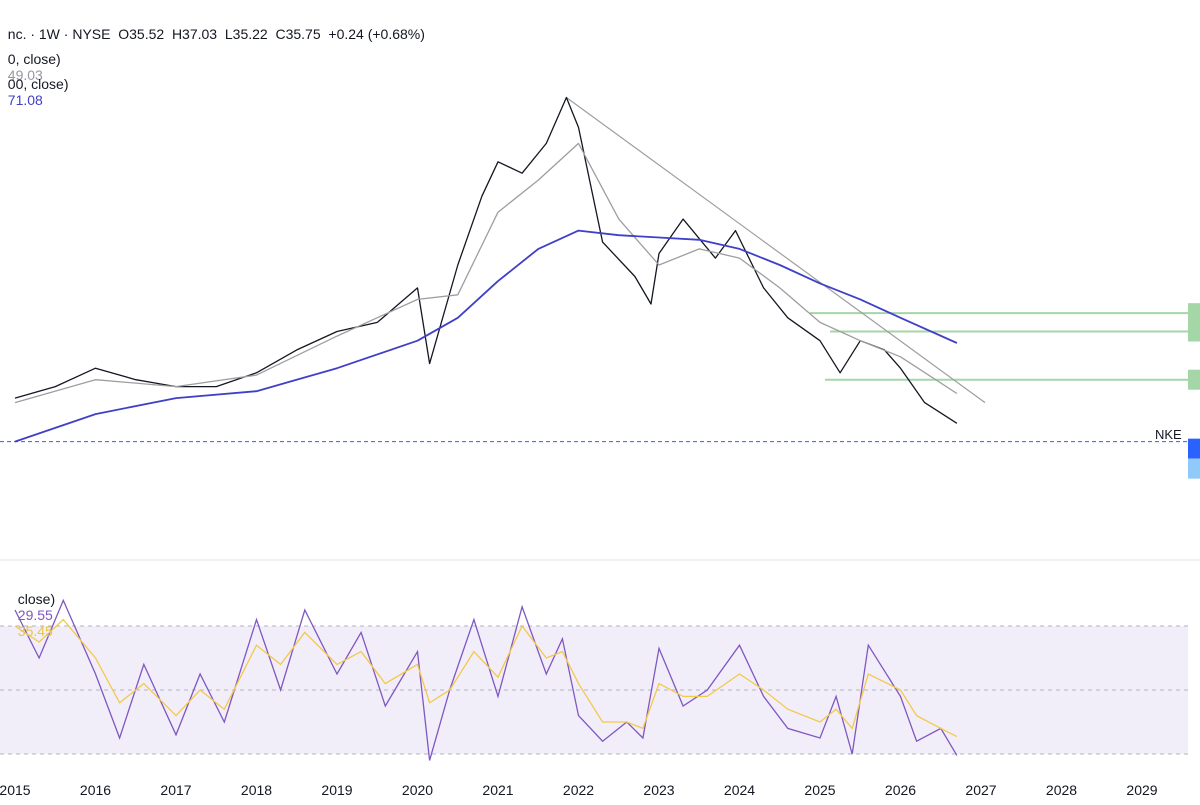  Describe the element at coordinates (15, 790) in the screenshot. I see `x-tick-label-2015: 2015` at that location.